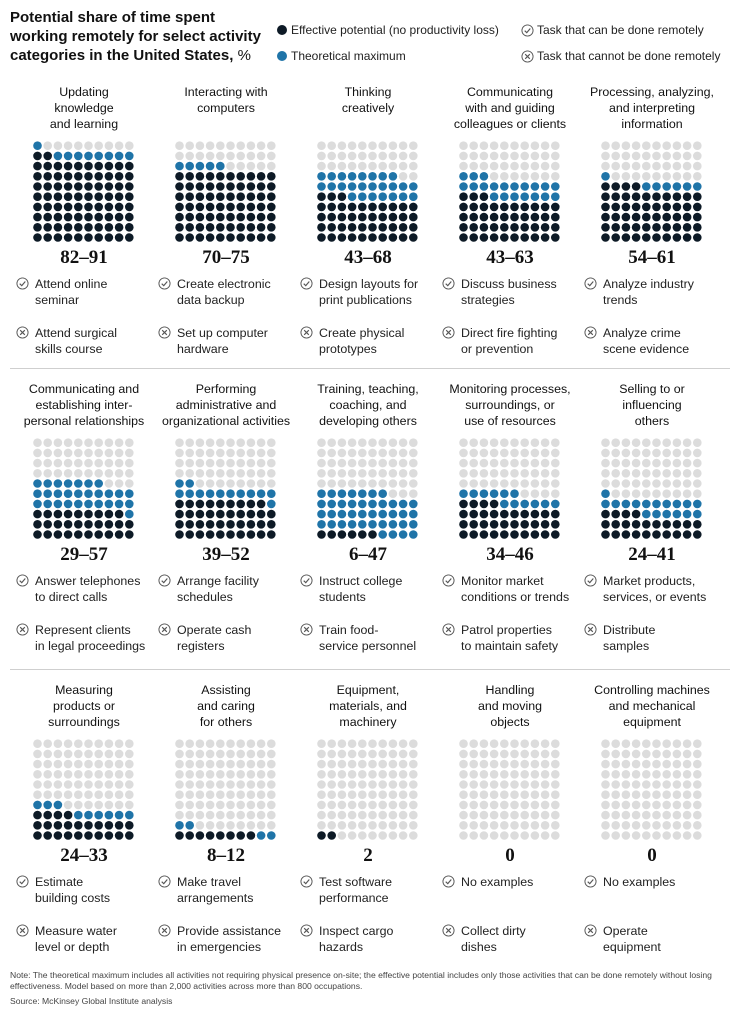  I want to click on onsite-example: Distribute samples, so click(652, 638).